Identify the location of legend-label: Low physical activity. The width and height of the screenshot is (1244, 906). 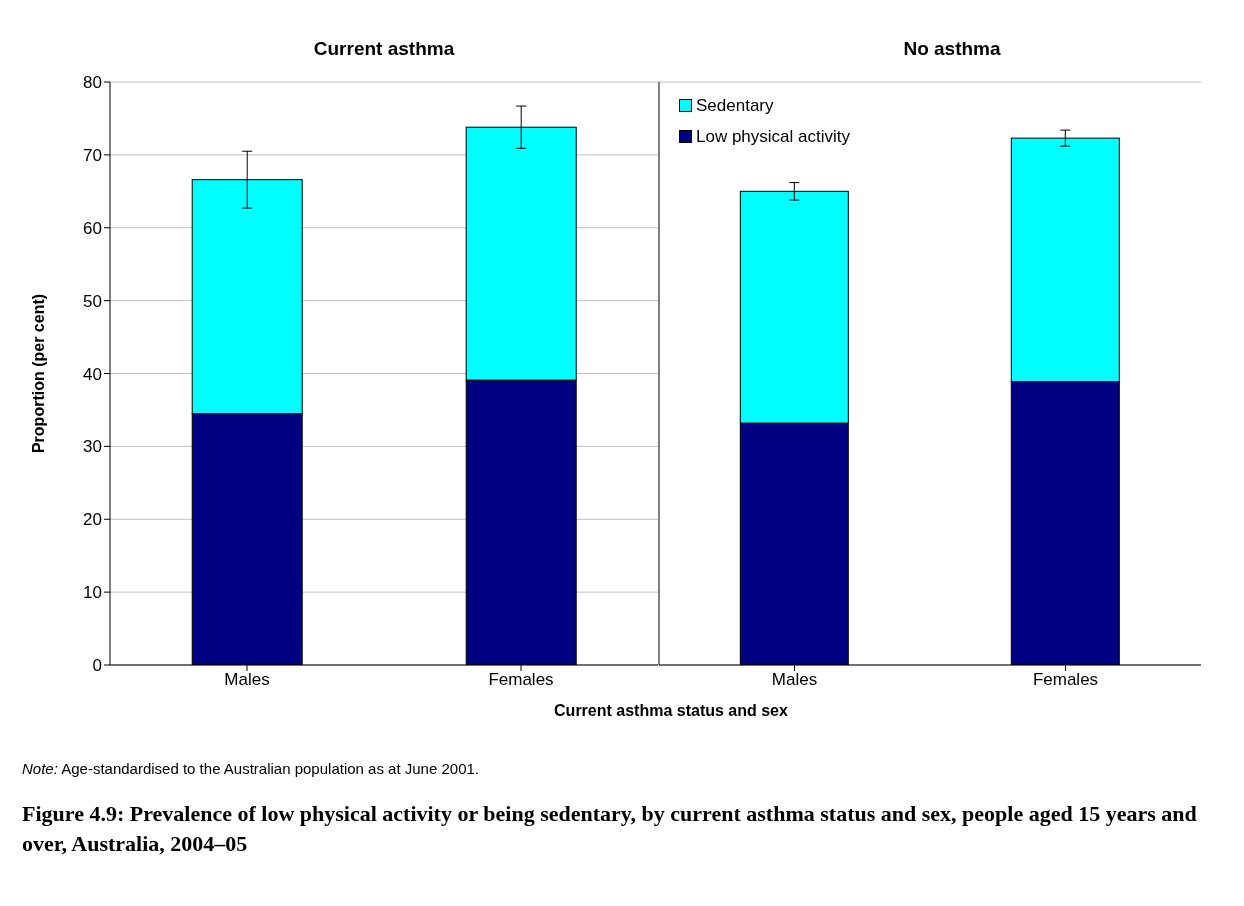
(773, 137).